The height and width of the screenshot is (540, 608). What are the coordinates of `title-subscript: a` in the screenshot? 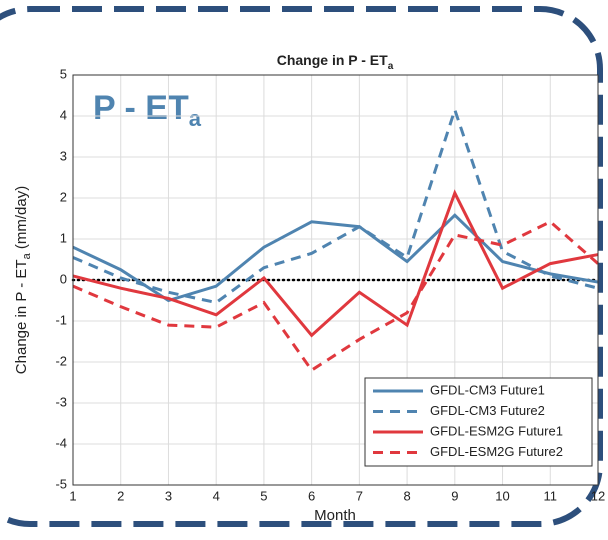 It's located at (391, 66).